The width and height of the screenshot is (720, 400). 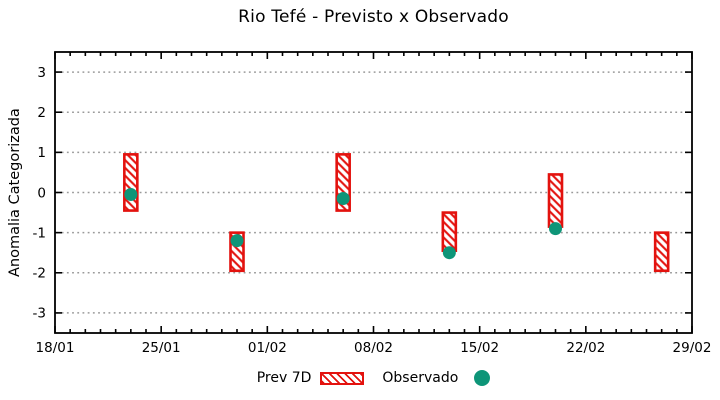 I want to click on y-axis-label: Anomalia Categorizada, so click(x=15, y=192).